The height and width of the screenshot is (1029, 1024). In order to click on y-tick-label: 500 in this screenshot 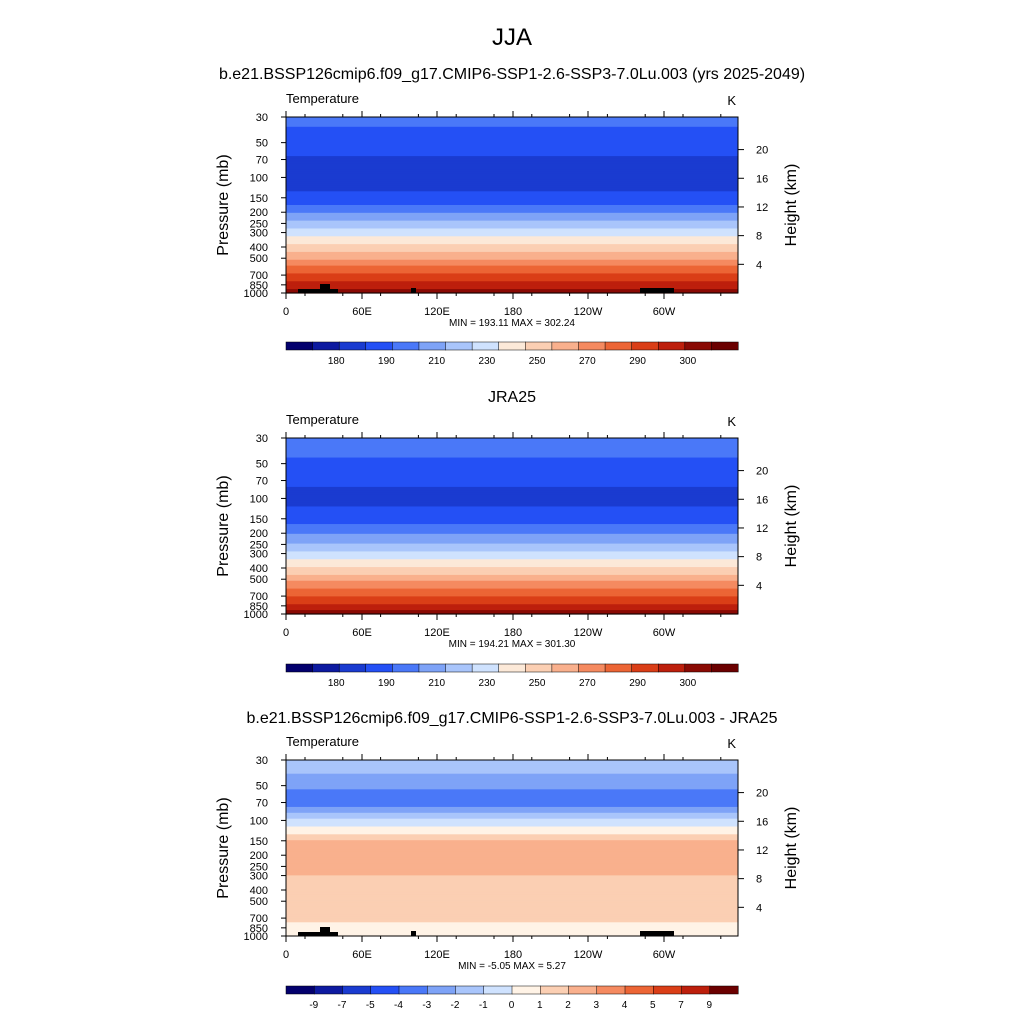, I will do `click(259, 902)`.